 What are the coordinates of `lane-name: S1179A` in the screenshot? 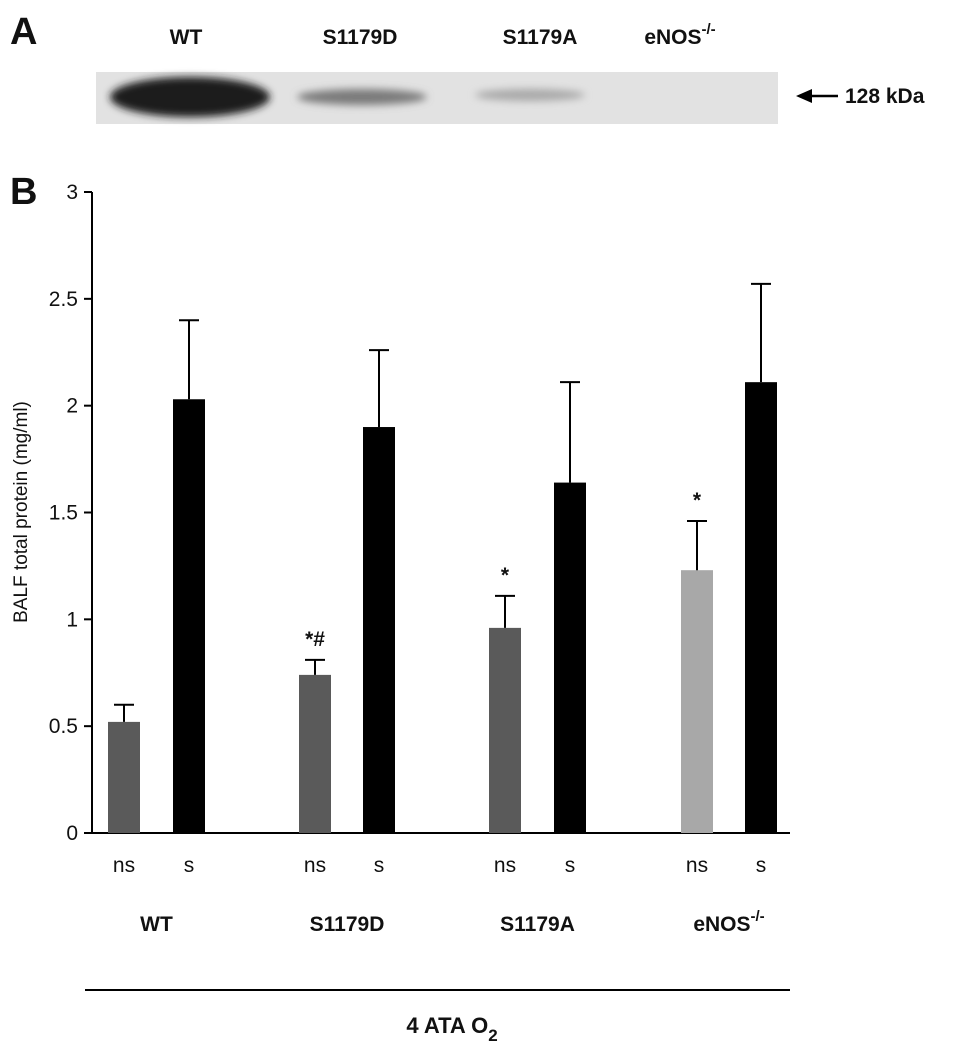 It's located at (540, 37).